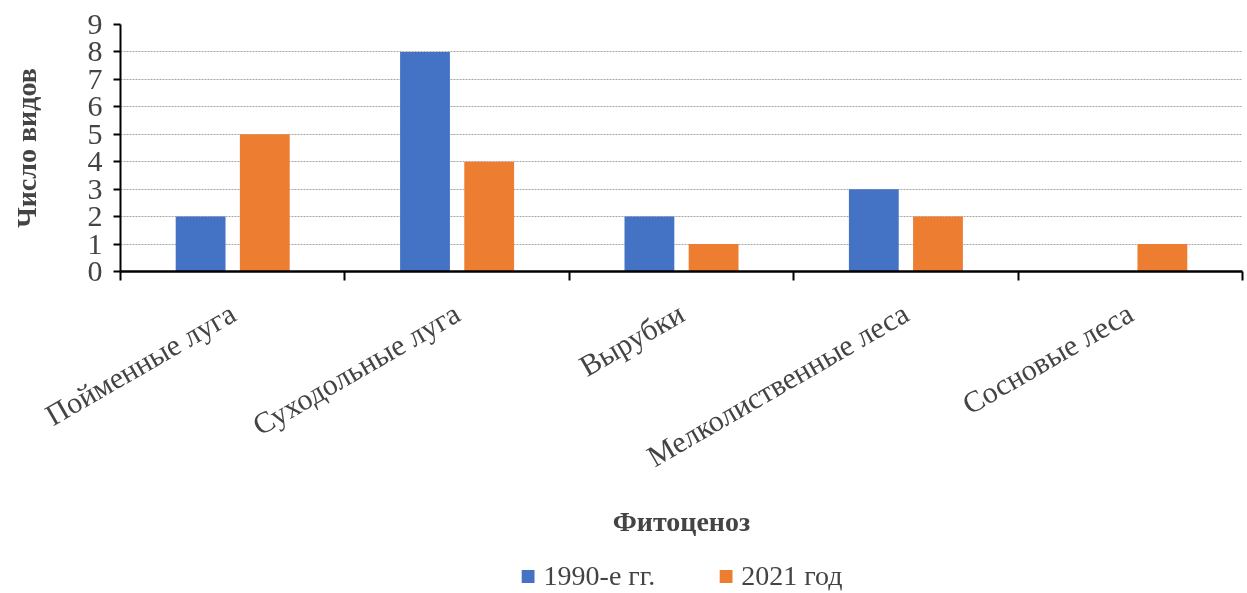 Image resolution: width=1247 pixels, height=593 pixels. Describe the element at coordinates (681, 522) in the screenshot. I see `x-axis-title: Фитоценоз` at that location.